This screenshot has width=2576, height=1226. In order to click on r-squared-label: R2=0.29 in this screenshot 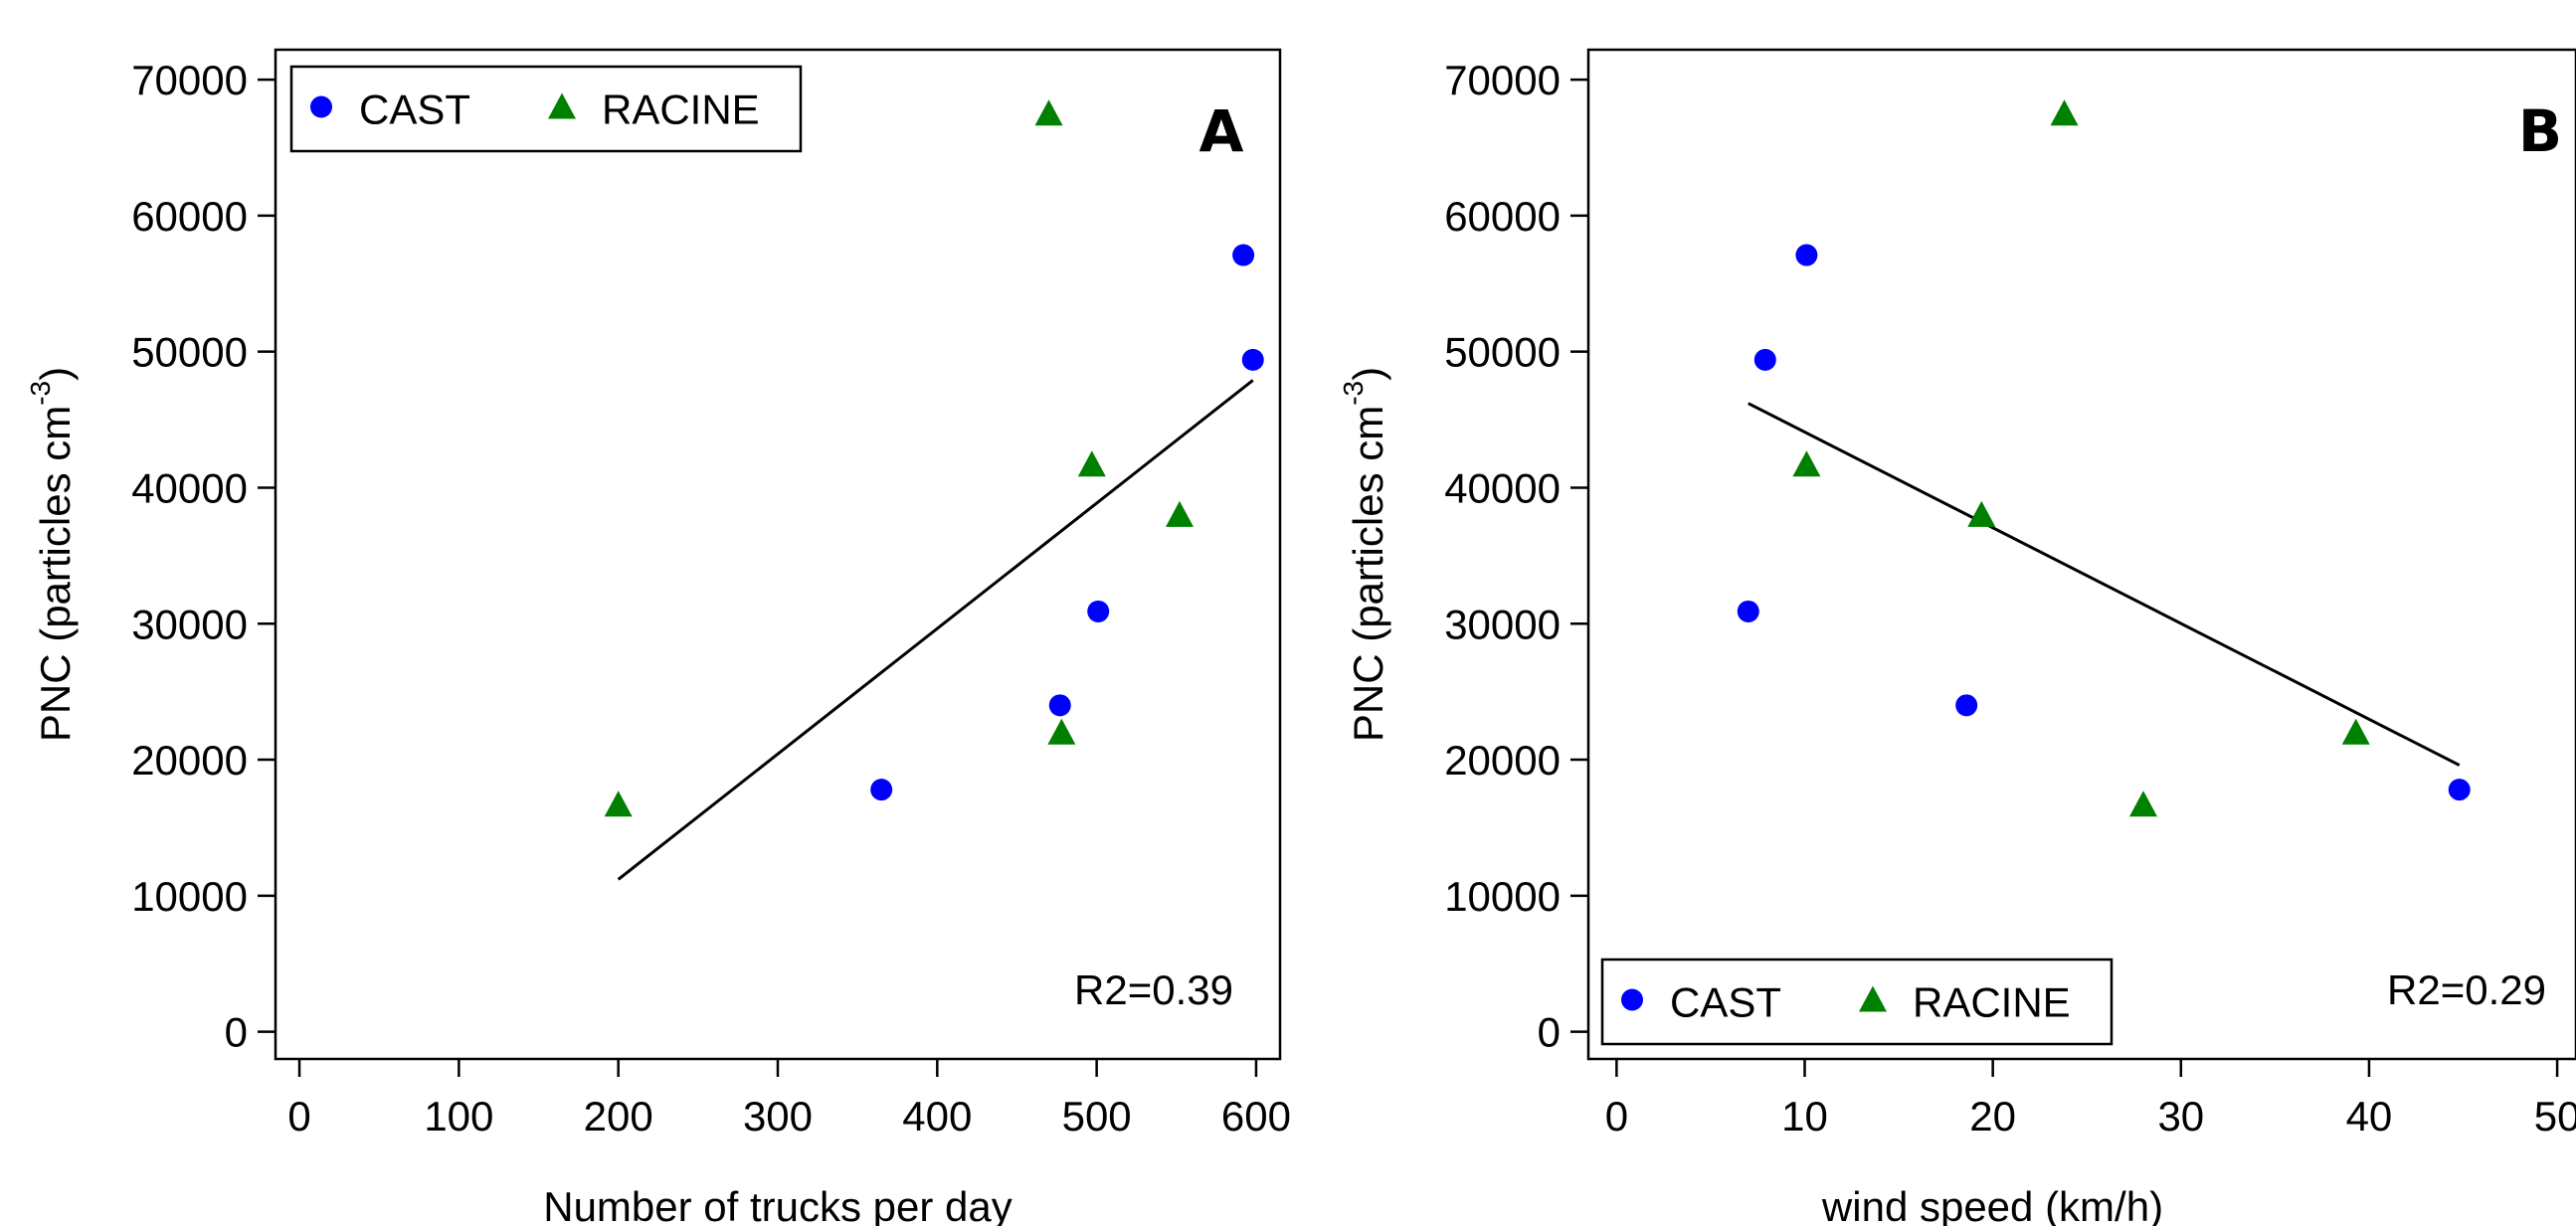, I will do `click(2466, 989)`.